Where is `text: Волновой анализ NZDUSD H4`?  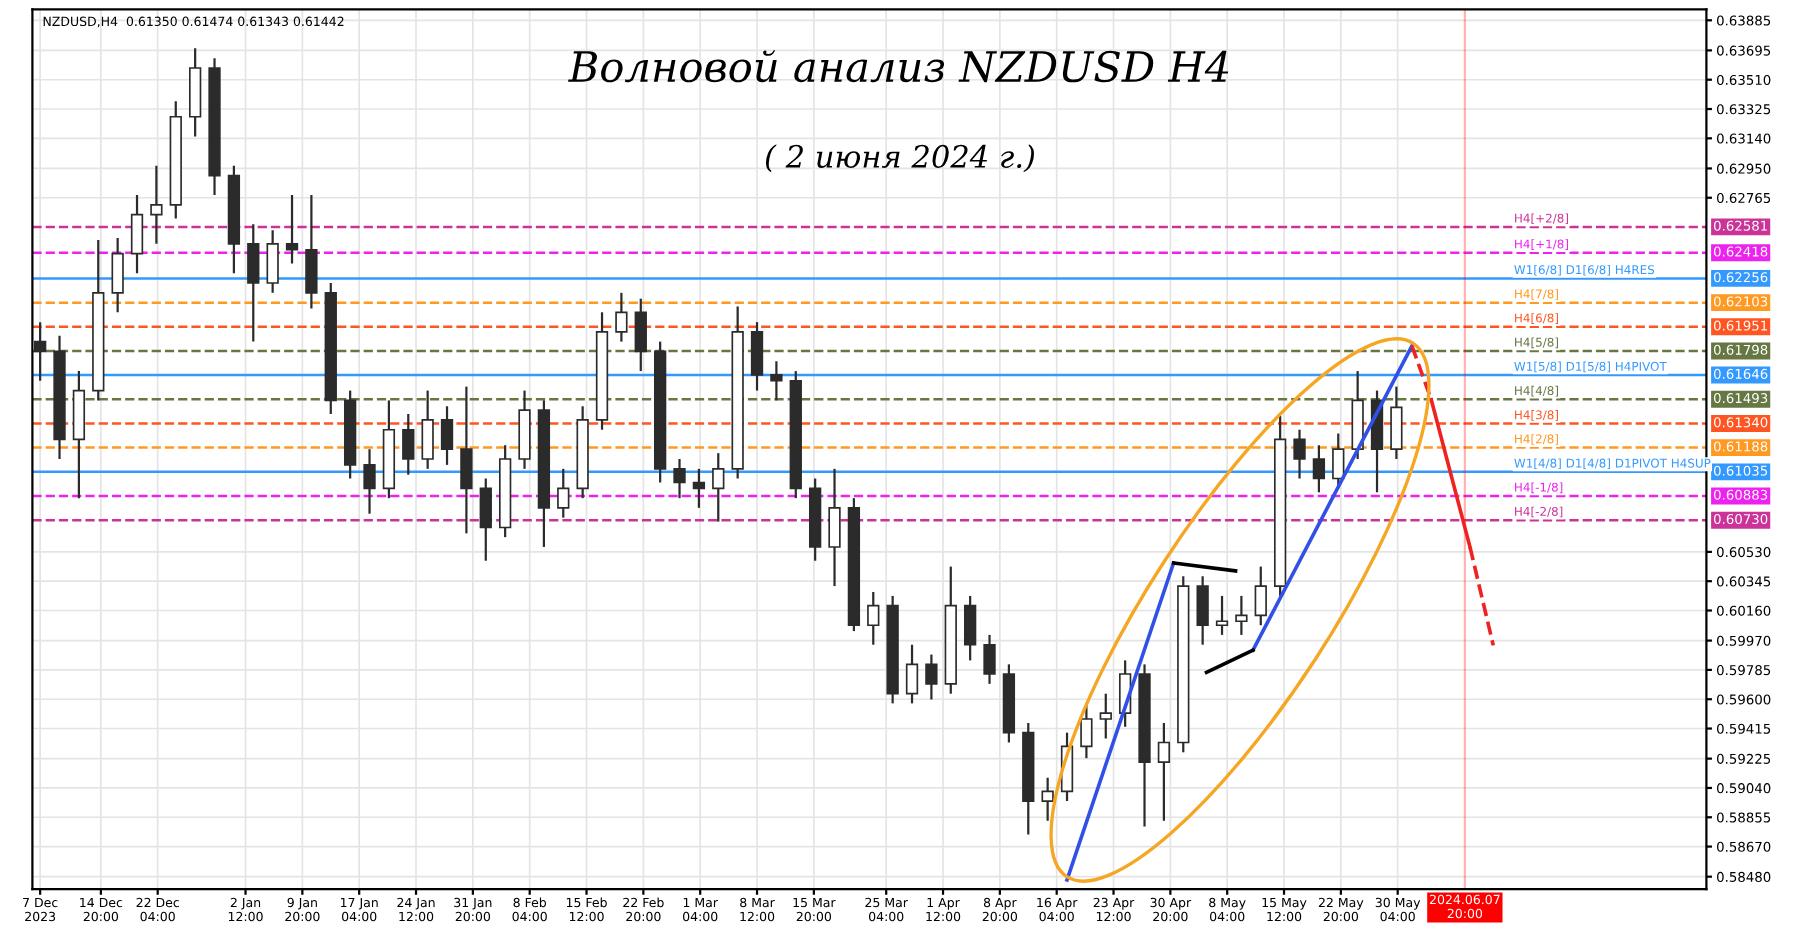
text: Волновой анализ NZDUSD H4 is located at coordinates (898, 66).